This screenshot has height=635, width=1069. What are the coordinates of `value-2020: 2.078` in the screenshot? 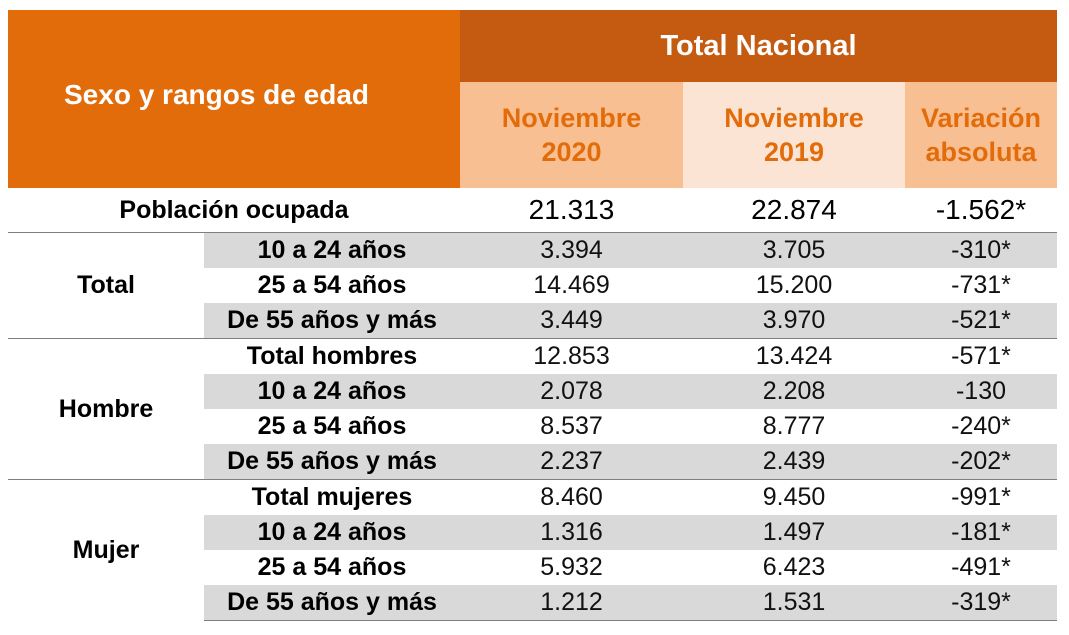 It's located at (571, 391).